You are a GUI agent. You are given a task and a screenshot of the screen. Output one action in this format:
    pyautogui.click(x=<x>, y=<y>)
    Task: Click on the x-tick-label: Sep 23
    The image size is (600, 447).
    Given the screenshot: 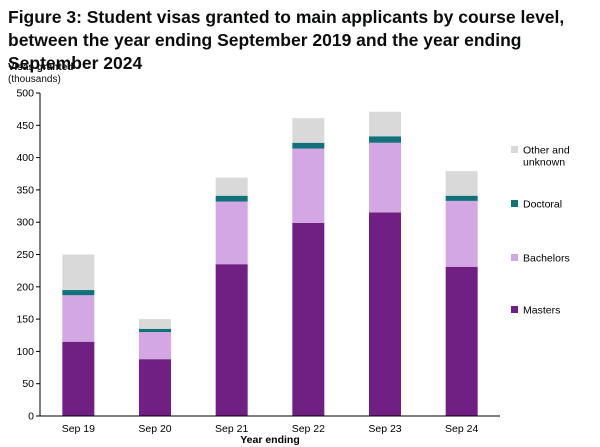 What is the action you would take?
    pyautogui.click(x=384, y=429)
    